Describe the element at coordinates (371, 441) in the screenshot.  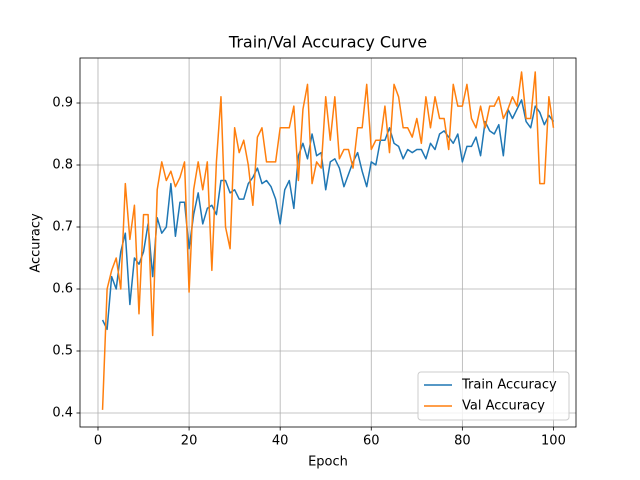
I see `x-tick-label: 60` at that location.